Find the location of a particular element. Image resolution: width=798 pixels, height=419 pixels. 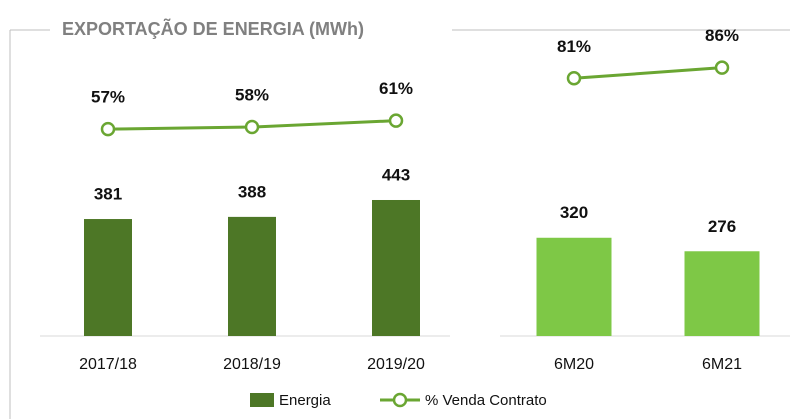

x-tick-label: 2019/20 is located at coordinates (396, 364).